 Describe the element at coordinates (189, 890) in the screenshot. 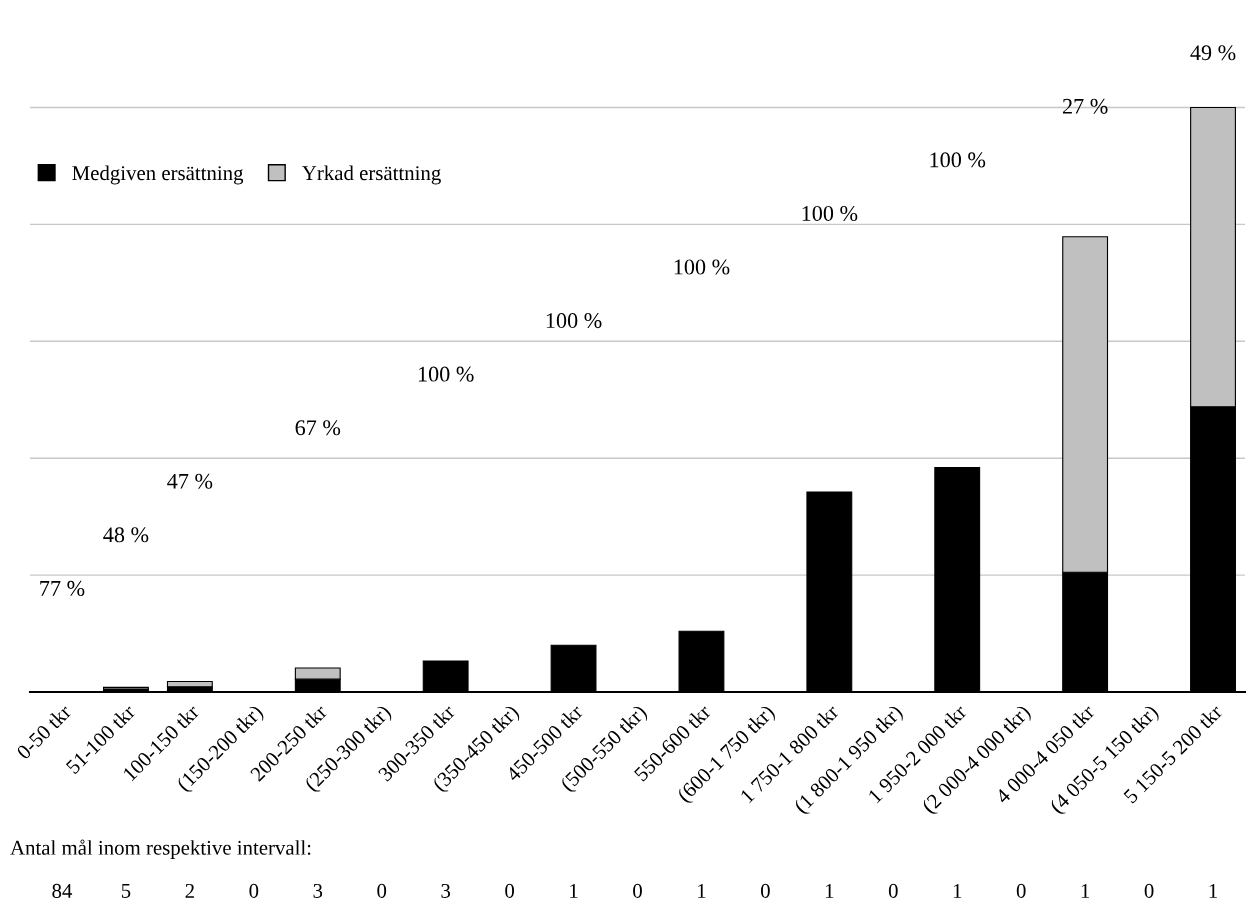

I see `text: 2` at that location.